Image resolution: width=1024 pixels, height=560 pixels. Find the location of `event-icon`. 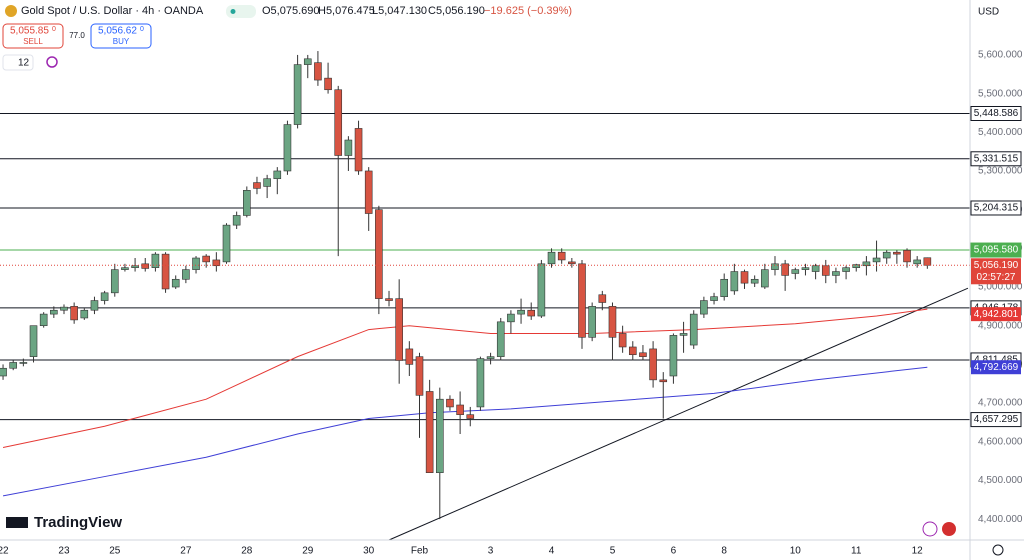

event-icon is located at coordinates (930, 529).